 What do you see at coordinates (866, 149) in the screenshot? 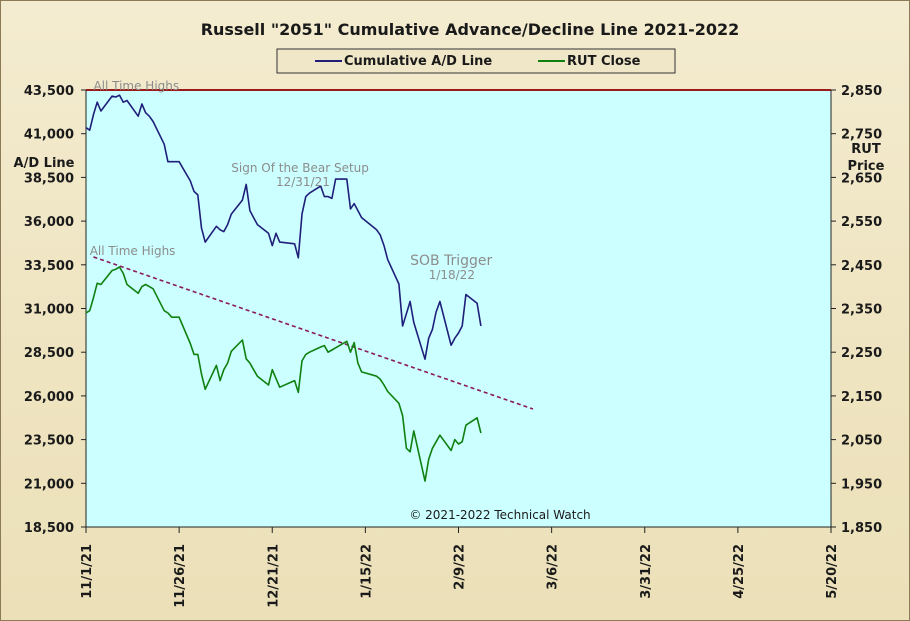
I see `right-axis-label-line1: RUT` at bounding box center [866, 149].